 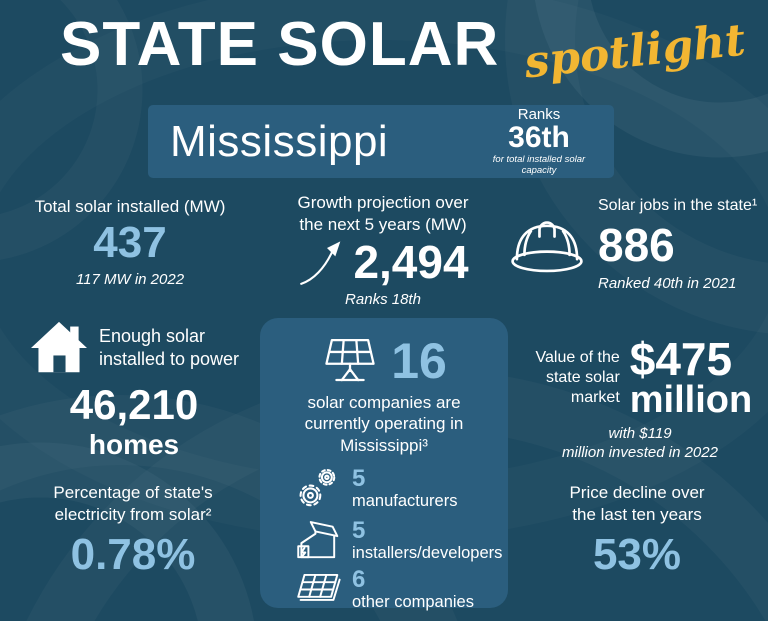 I want to click on house-bolt-icon, so click(x=318, y=539).